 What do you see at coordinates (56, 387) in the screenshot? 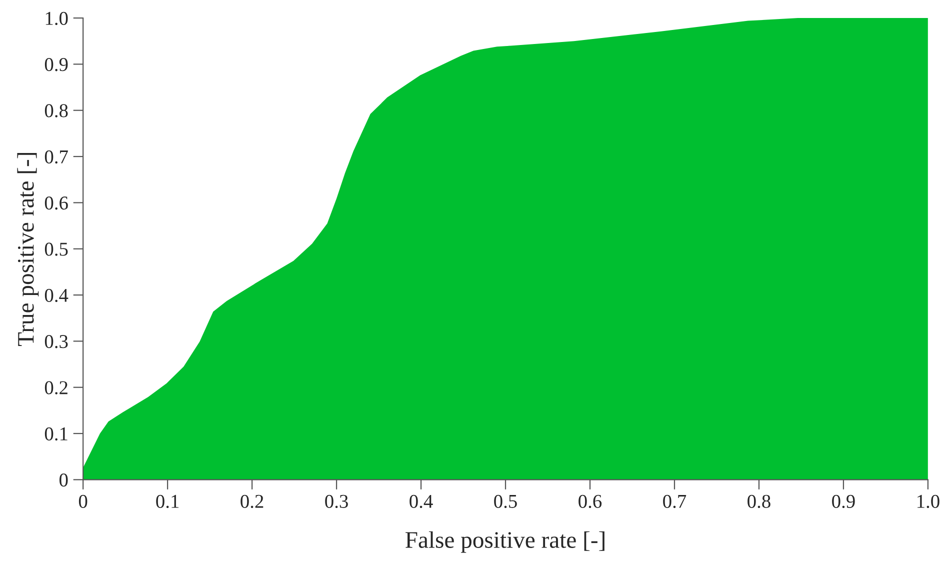
I see `y-tick-label: 0.2` at bounding box center [56, 387].